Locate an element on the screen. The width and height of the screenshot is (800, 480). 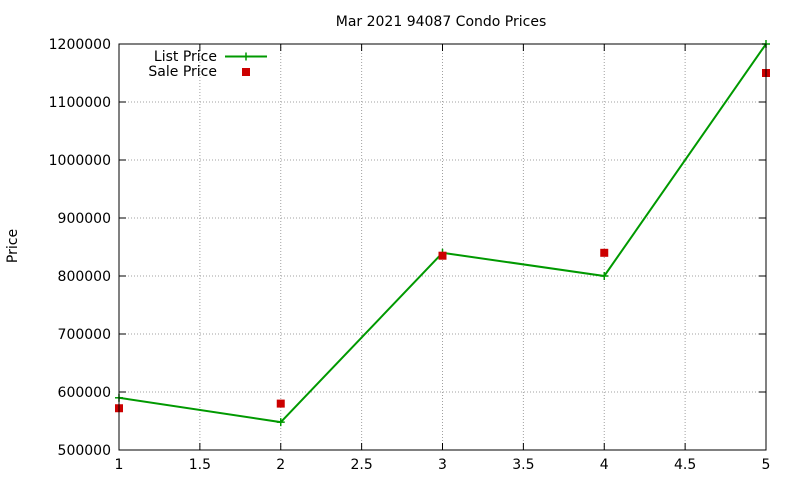
x-tick-label: 1 is located at coordinates (119, 465).